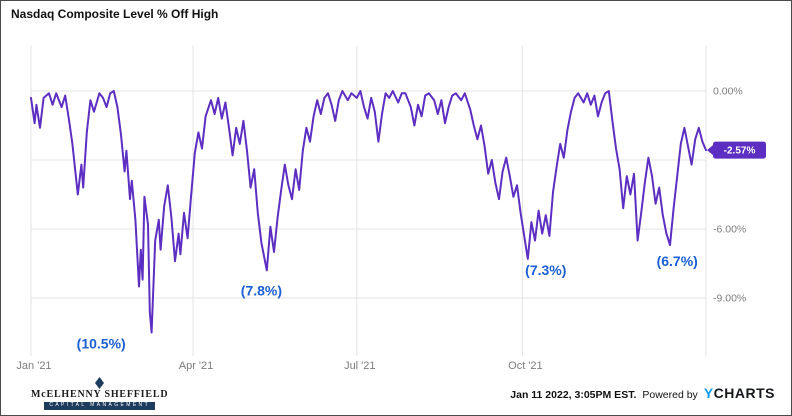 The width and height of the screenshot is (792, 416). What do you see at coordinates (359, 366) in the screenshot?
I see `x-axis-label: Jul '21` at bounding box center [359, 366].